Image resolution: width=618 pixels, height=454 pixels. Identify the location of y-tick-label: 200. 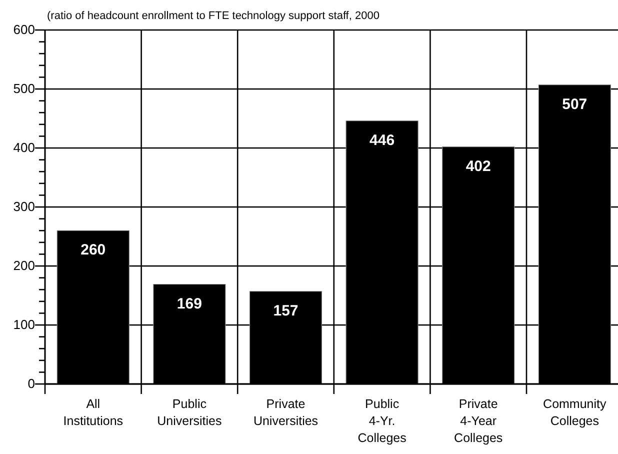
(24, 266).